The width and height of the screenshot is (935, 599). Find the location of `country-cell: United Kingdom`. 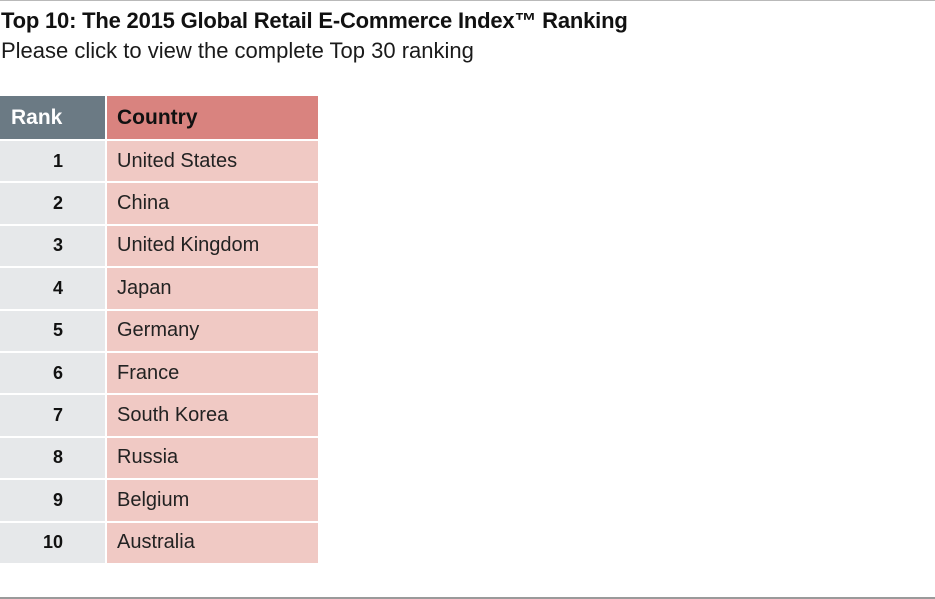

country-cell: United Kingdom is located at coordinates (212, 246).